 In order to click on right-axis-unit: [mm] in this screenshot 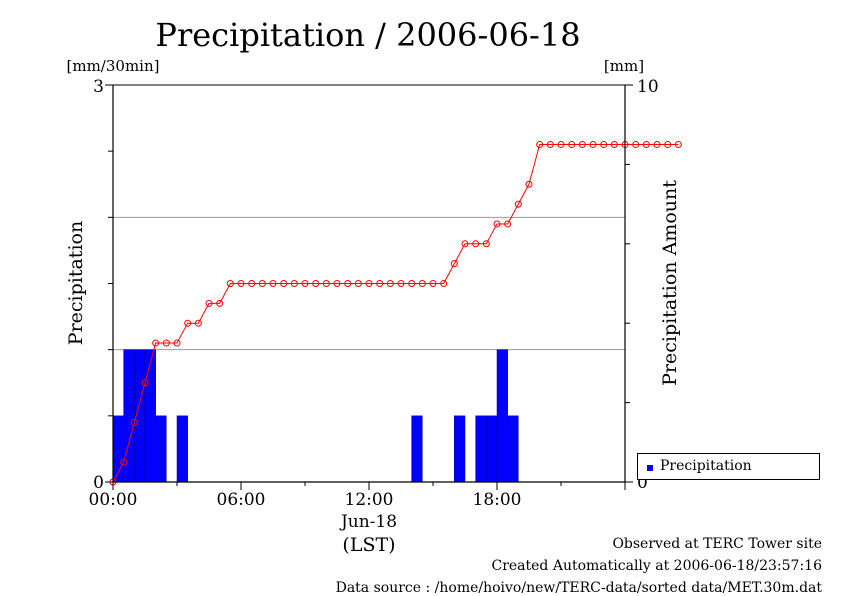, I will do `click(624, 66)`.